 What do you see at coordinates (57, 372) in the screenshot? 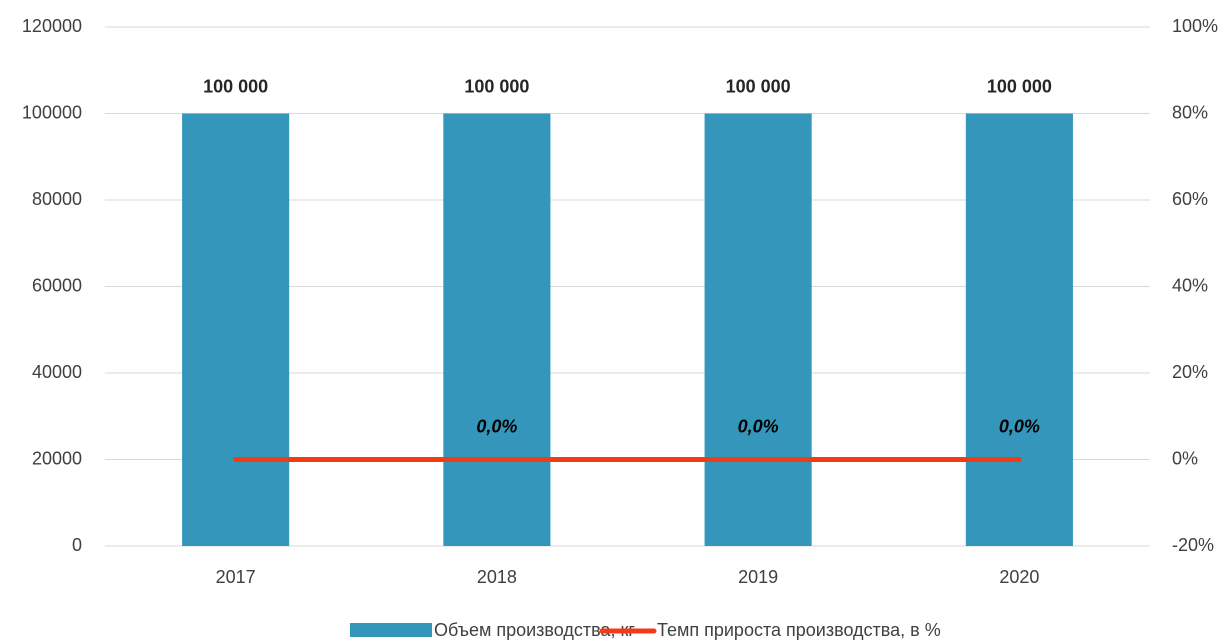
I see `y-tick-label: 40000` at bounding box center [57, 372].